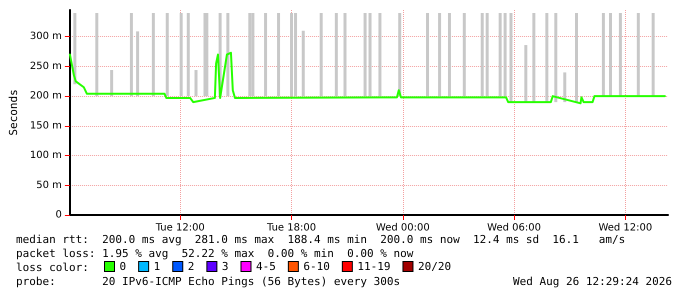  I want to click on legend-label: 6-10, so click(316, 266).